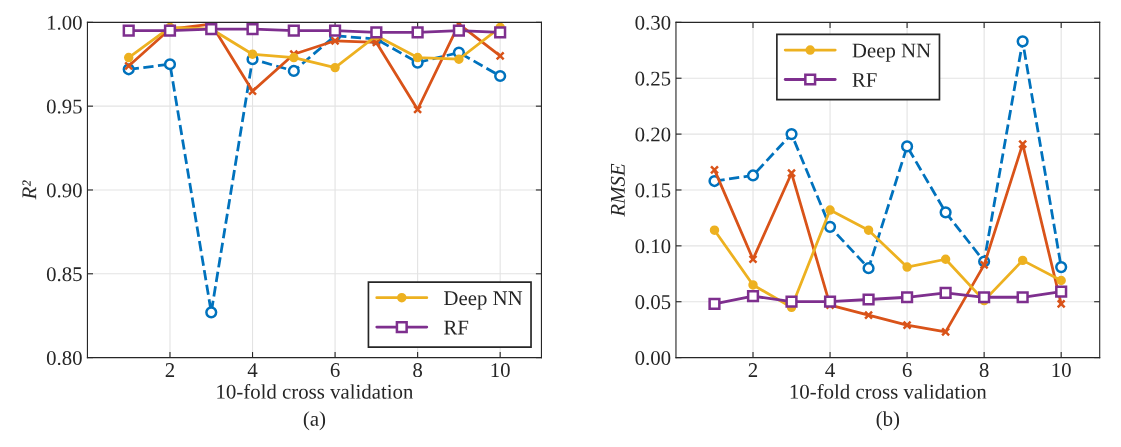 The width and height of the screenshot is (1121, 447). What do you see at coordinates (64, 358) in the screenshot?
I see `y-tick-label: 0.80` at bounding box center [64, 358].